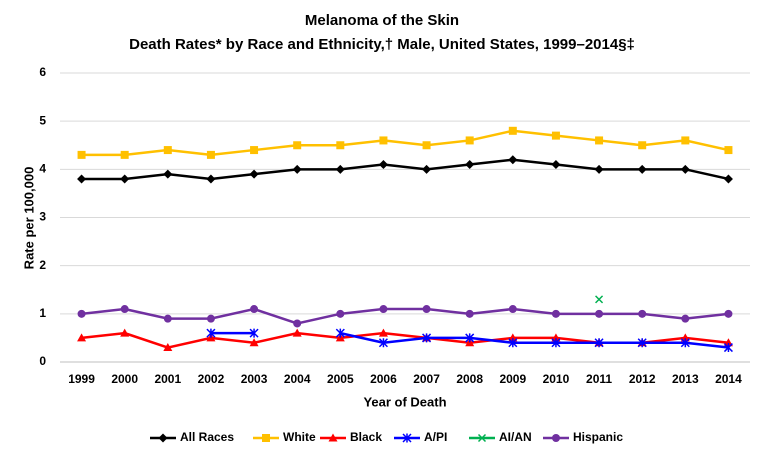  I want to click on x-tick-label: 2014, so click(728, 379).